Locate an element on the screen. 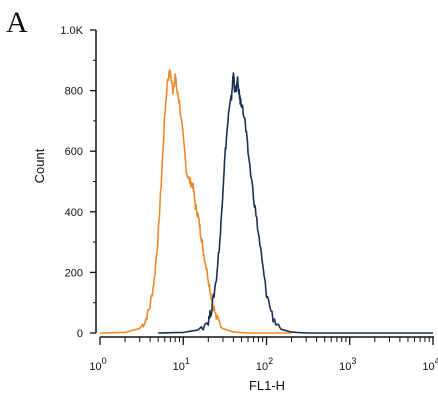  panel-label: A is located at coordinates (17, 22).